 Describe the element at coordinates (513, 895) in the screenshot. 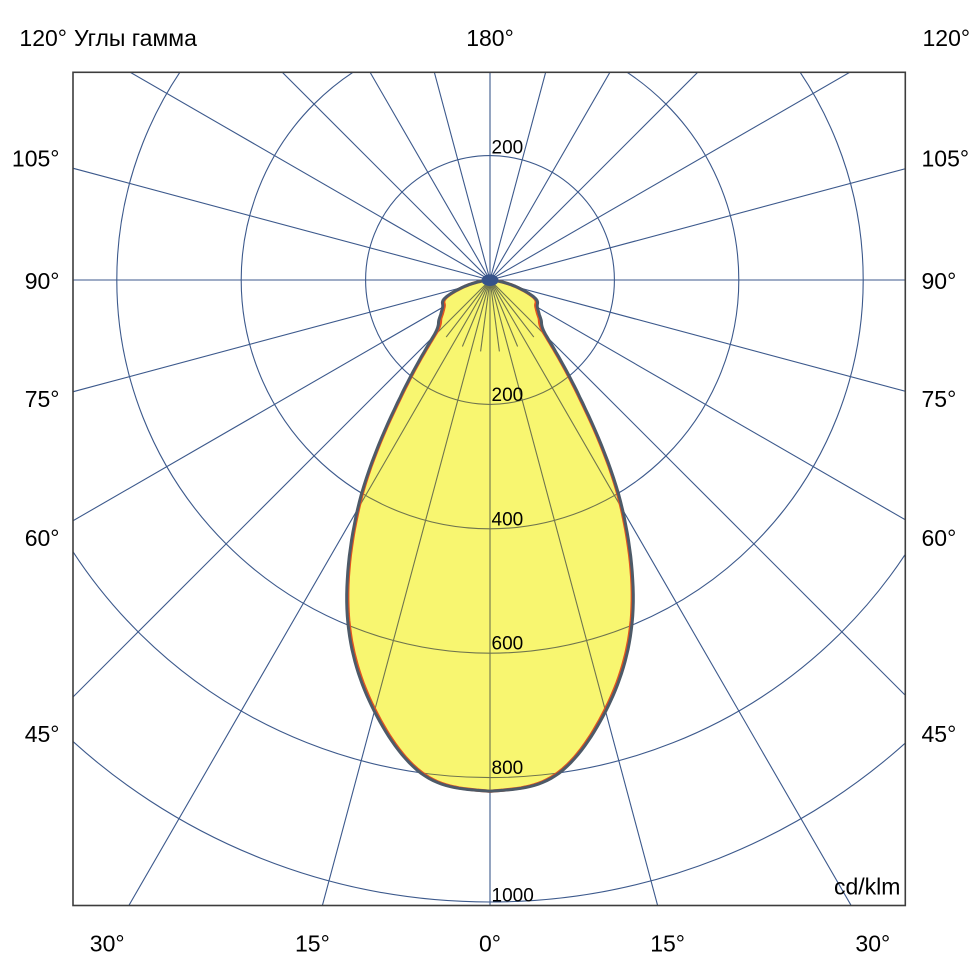

I see `svg-text: 1000` at that location.